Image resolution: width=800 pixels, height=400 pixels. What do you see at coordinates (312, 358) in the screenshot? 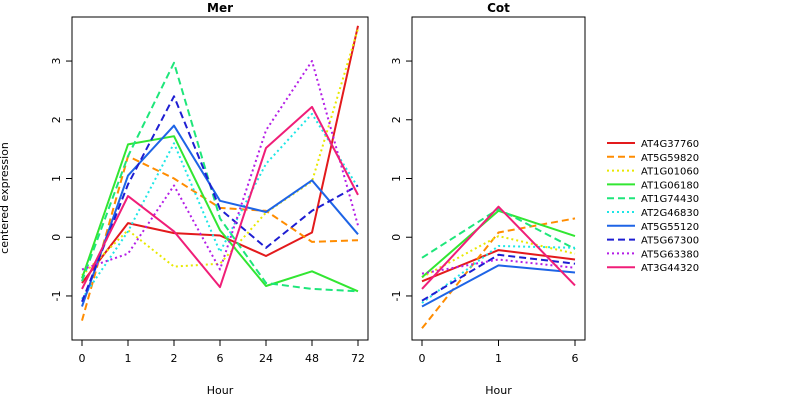
I see `x-tick-label: 48` at bounding box center [312, 358].